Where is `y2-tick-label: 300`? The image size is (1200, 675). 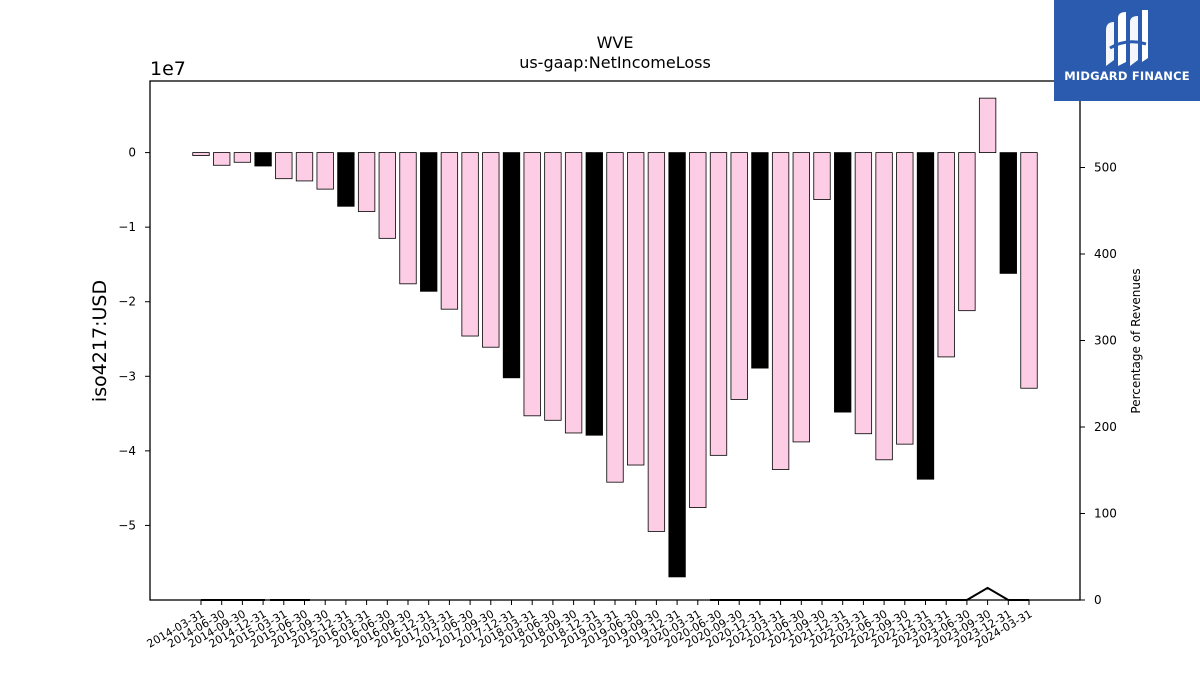
y2-tick-label: 300 is located at coordinates (1105, 341).